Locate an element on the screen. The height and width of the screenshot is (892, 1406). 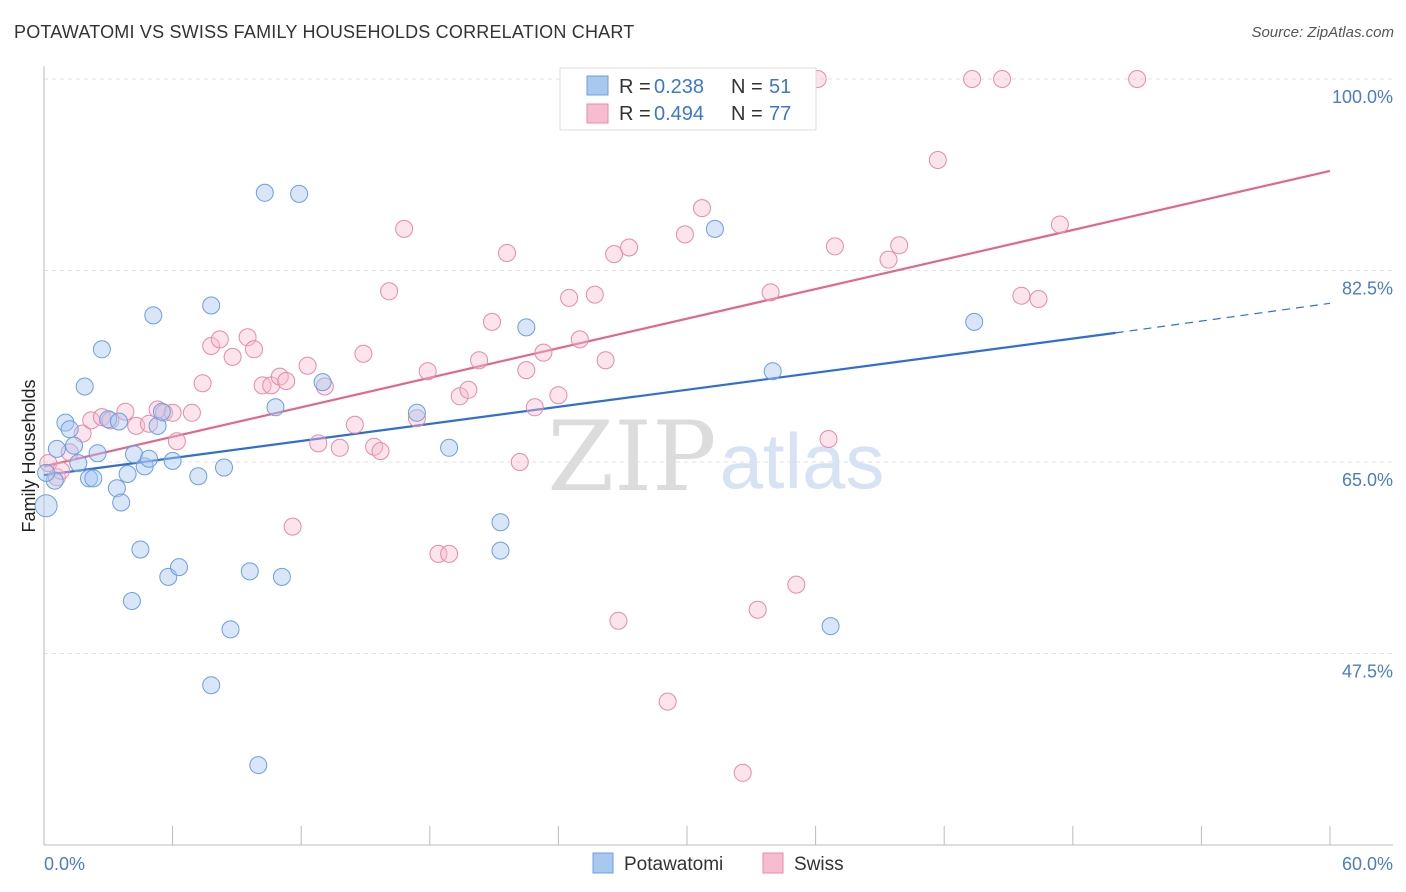
swiss-n-value: 77 is located at coordinates (780, 114).